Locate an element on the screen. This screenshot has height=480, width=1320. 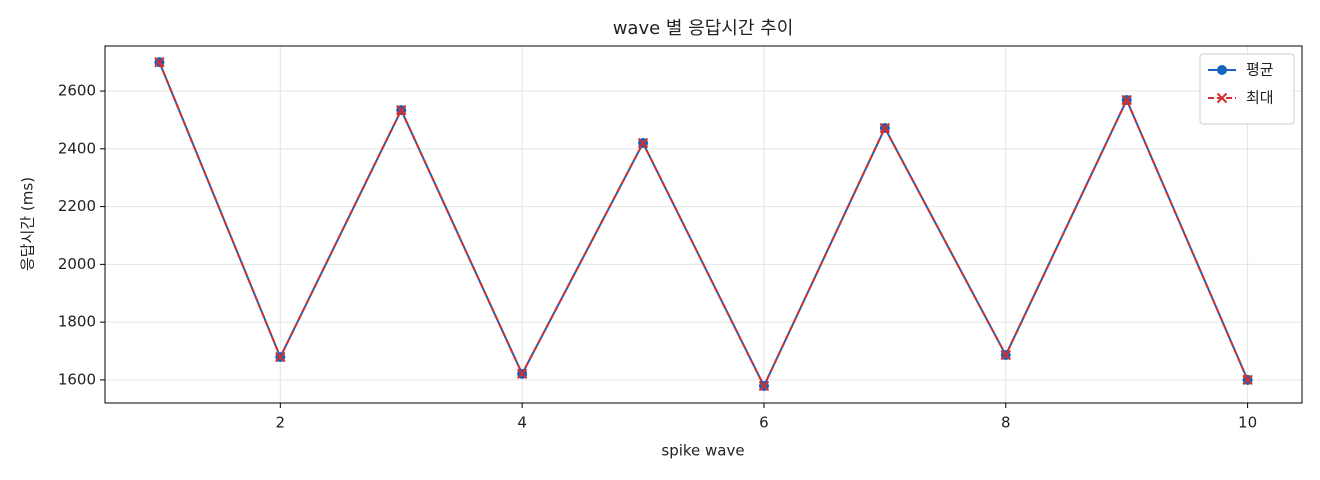
y-axis-label: 응답시간 (ms) is located at coordinates (28, 224).